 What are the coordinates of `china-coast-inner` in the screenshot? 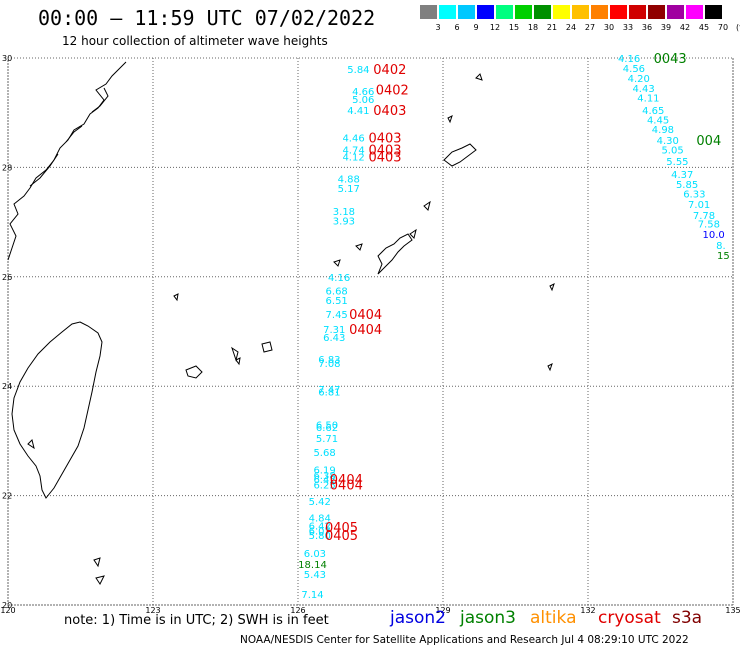 It's located at (69, 137).